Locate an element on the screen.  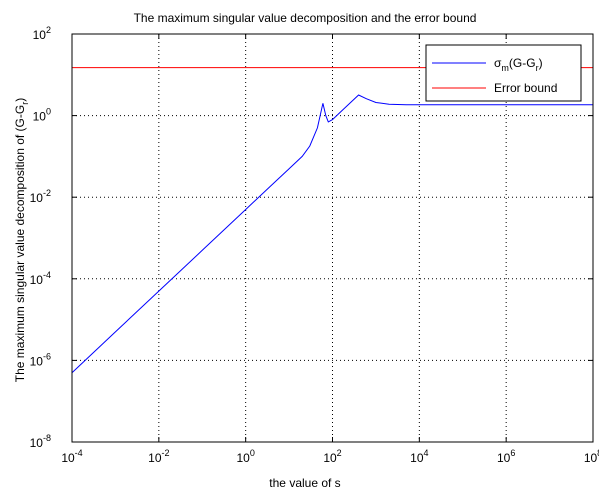
y-tick-exponent: -4 is located at coordinates (47, 275).